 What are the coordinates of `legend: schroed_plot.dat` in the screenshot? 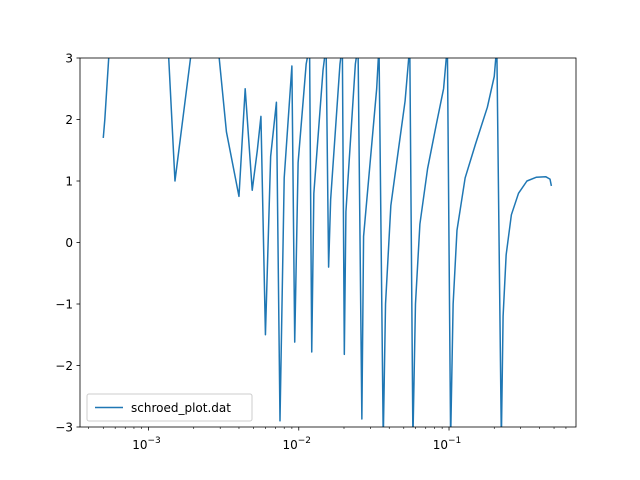 It's located at (169, 407).